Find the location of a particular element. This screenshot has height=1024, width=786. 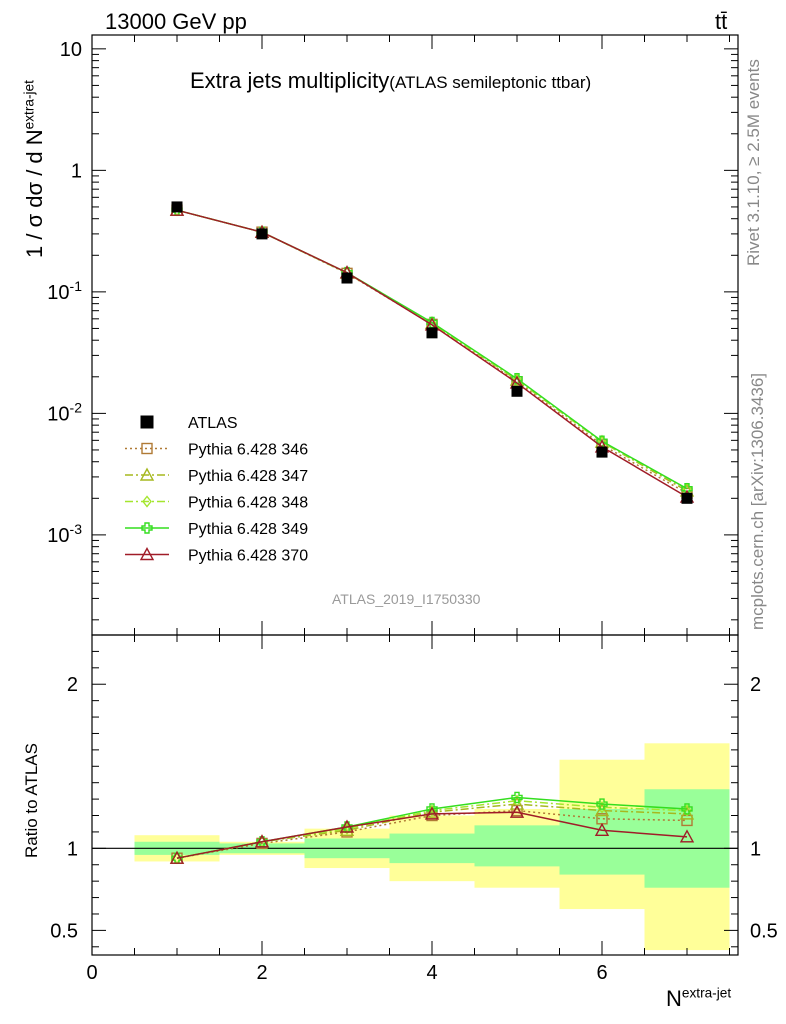

mcplots-label: mcplots.cern.ch [arXiv:1306.3436] is located at coordinates (757, 501).